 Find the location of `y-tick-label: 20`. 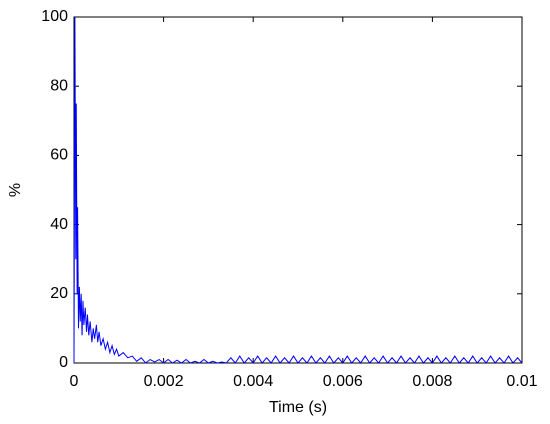

y-tick-label: 20 is located at coordinates (59, 293).